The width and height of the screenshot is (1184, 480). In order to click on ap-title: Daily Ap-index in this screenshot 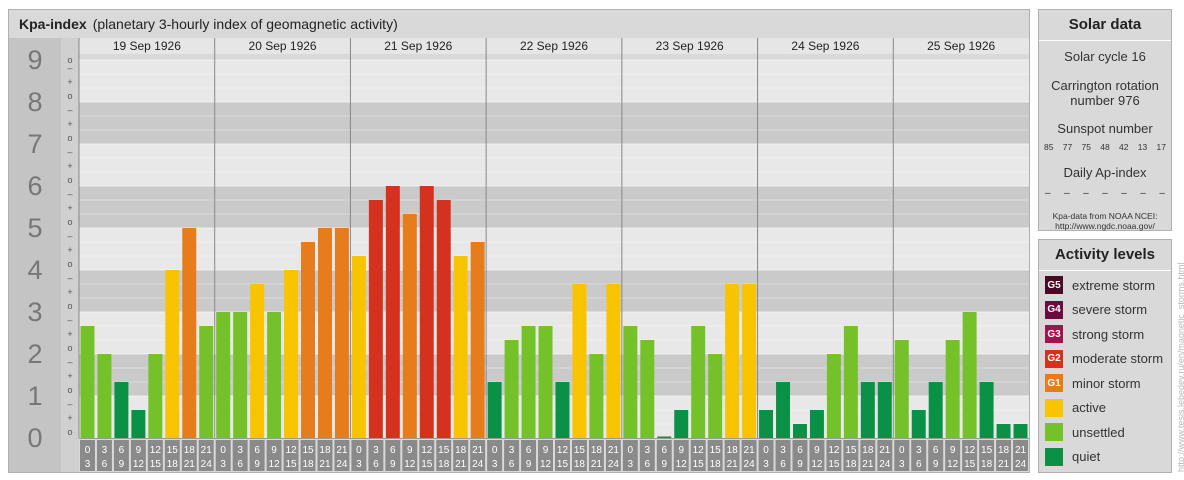, I will do `click(1105, 172)`.